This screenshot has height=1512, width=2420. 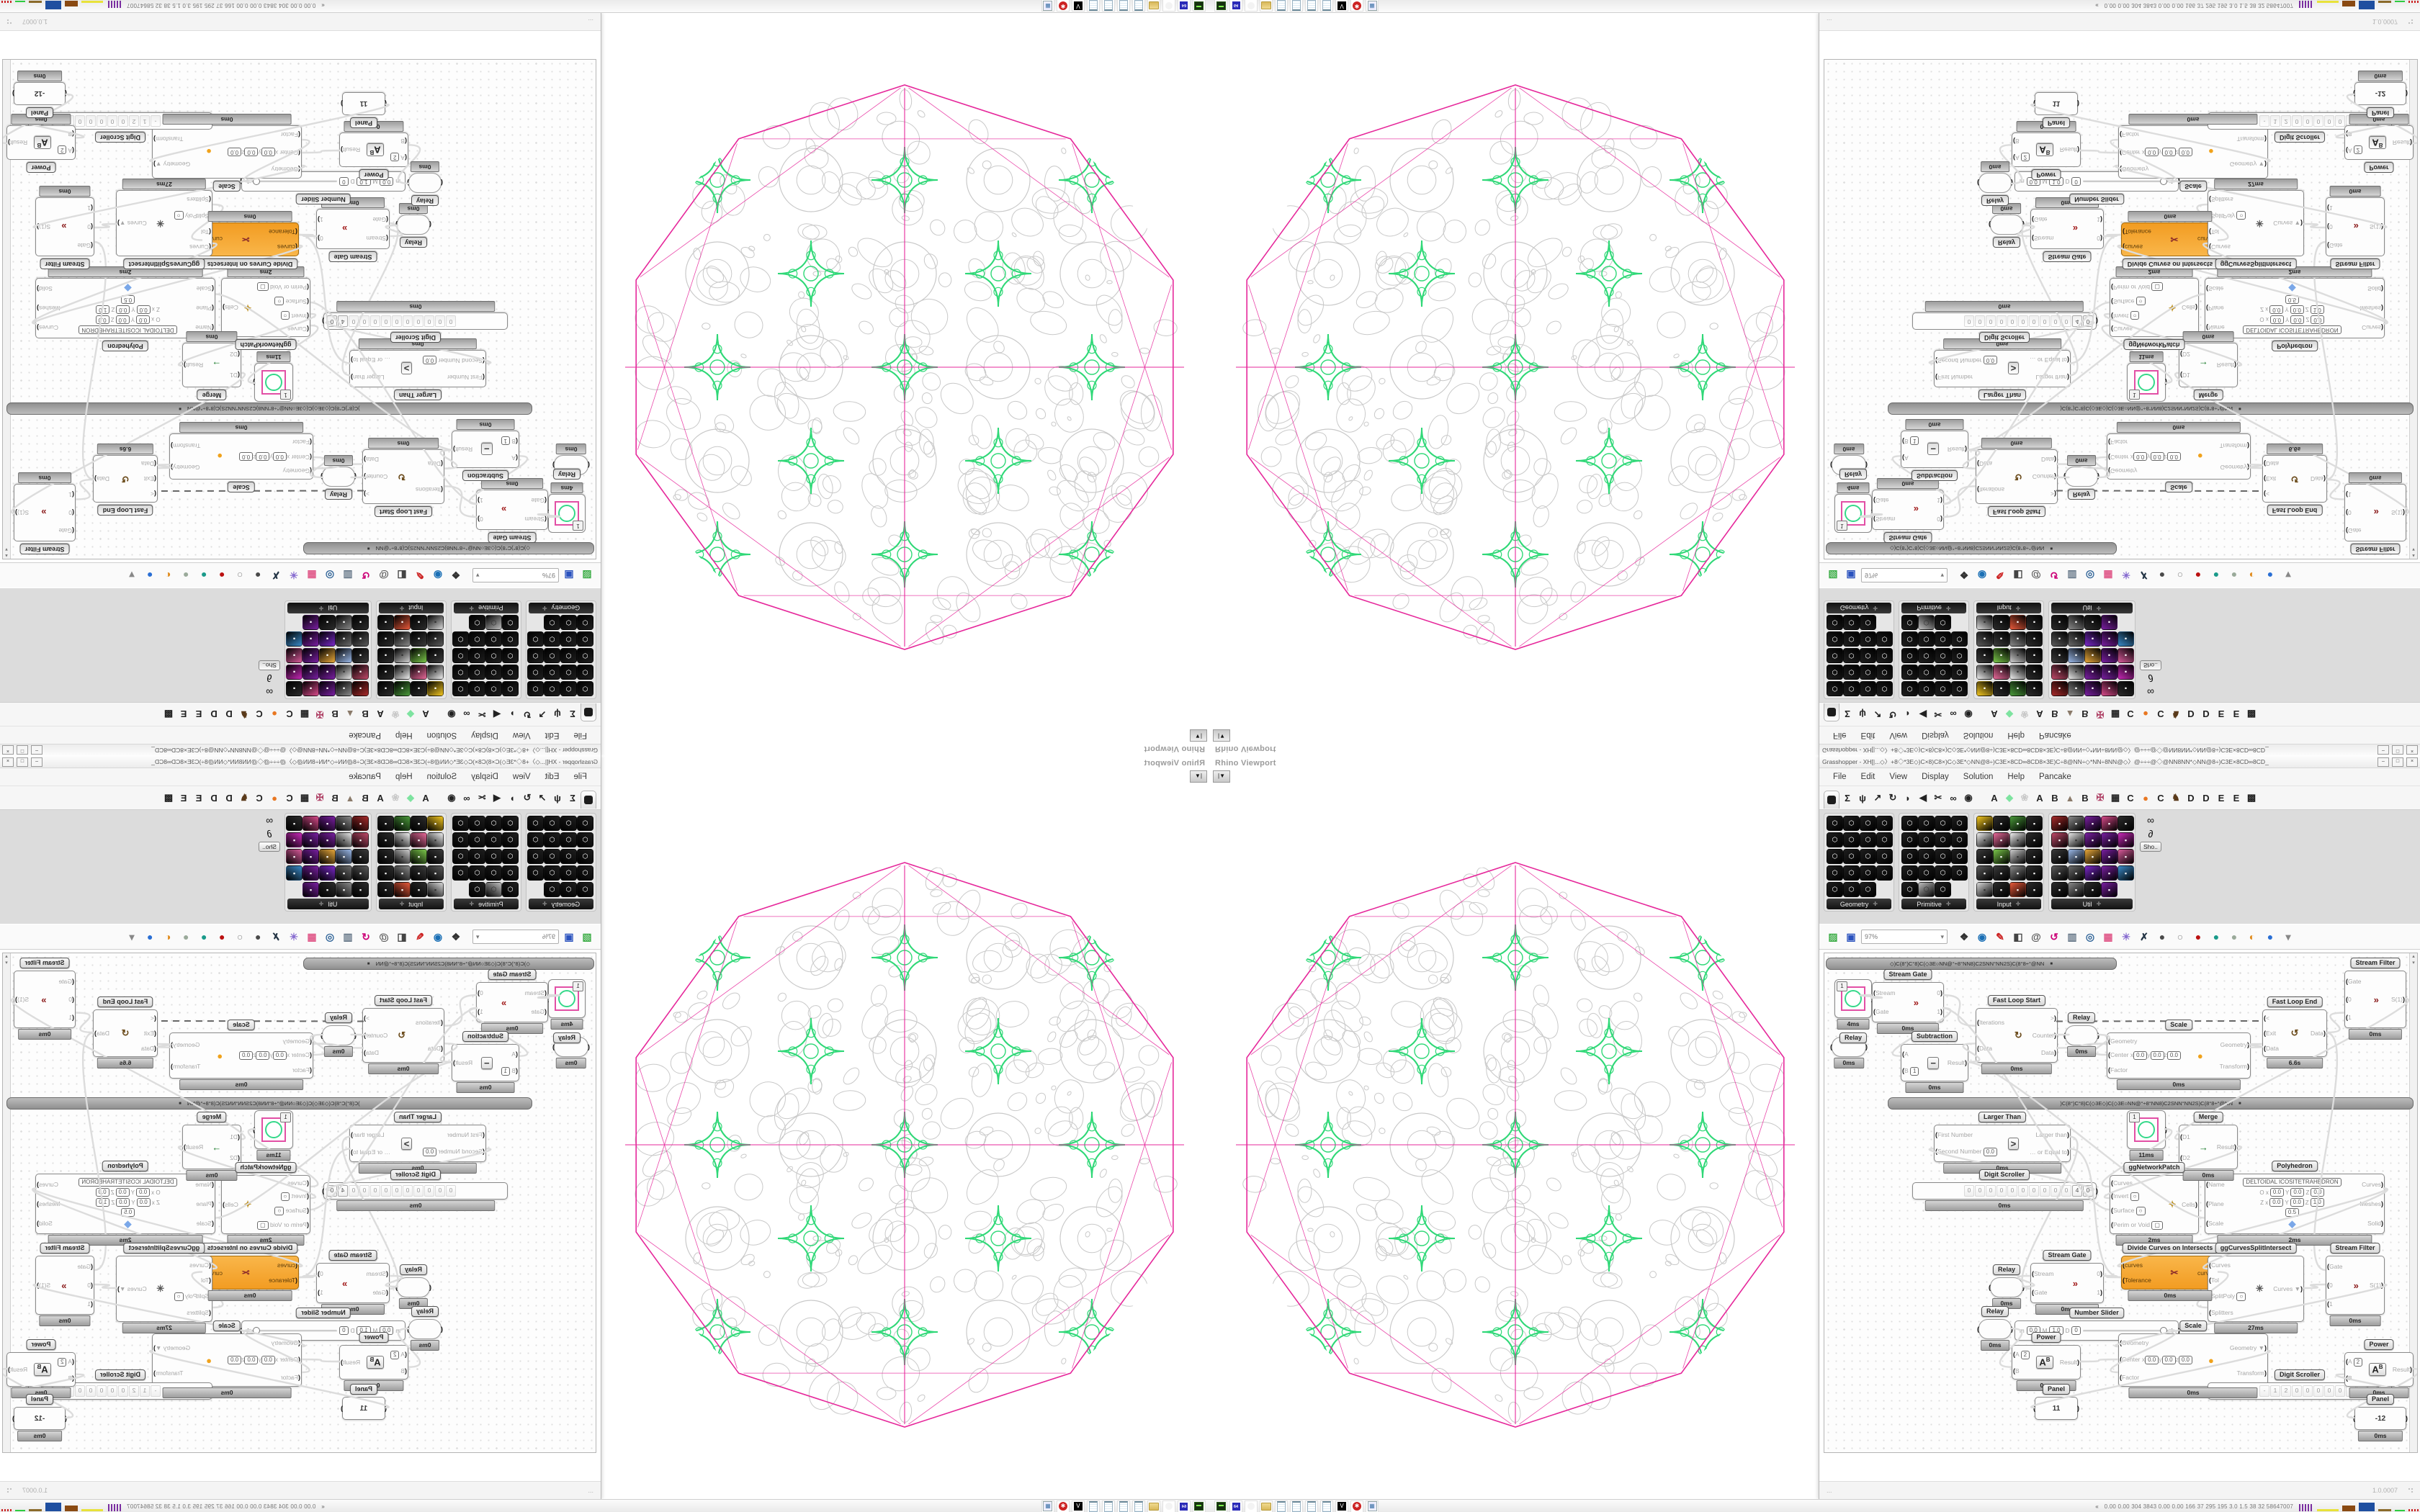 I want to click on gh-tab-25: D, so click(x=2206, y=798).